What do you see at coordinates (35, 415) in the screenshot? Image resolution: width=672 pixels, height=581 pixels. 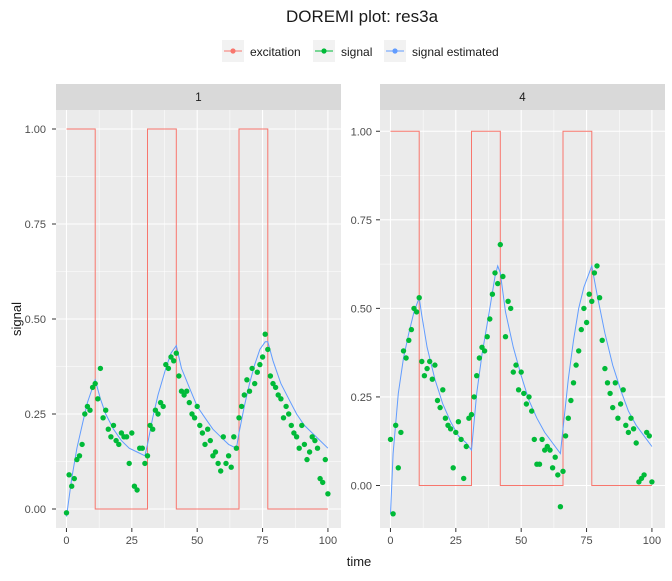 I see `y-tick-label: 0.25` at bounding box center [35, 415].